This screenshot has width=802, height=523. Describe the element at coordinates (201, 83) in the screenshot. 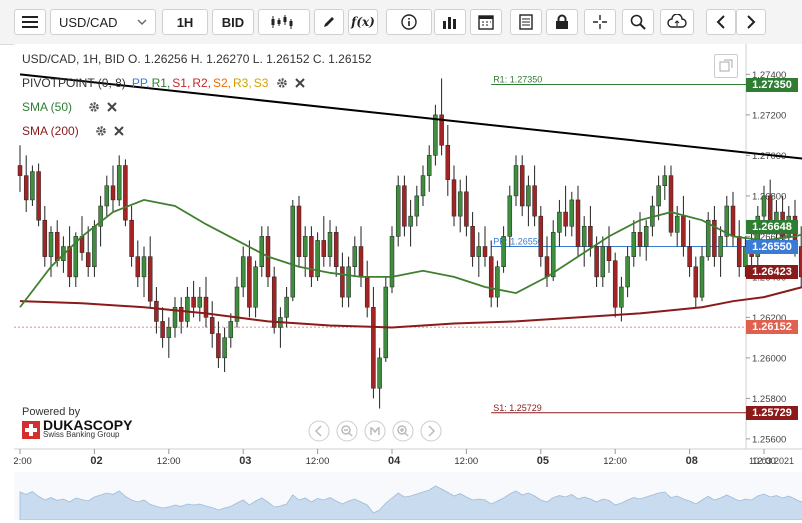

I see `pivot-level-r2: R2,` at that location.